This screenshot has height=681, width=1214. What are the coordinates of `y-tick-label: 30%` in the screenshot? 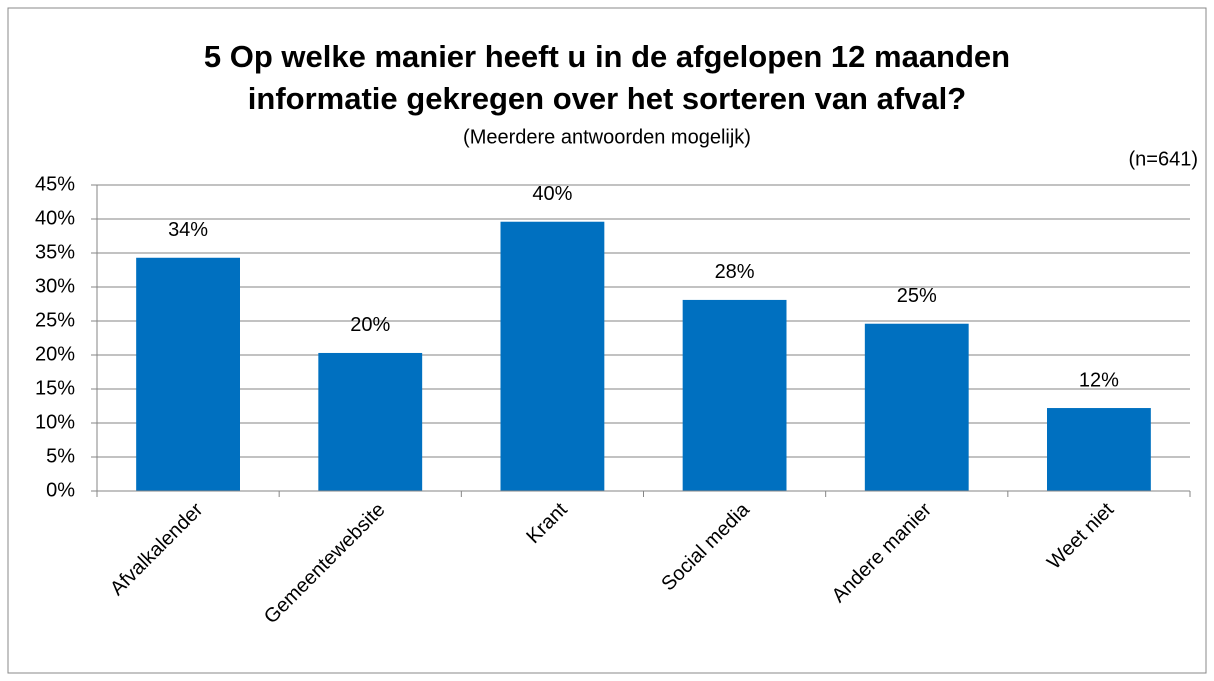 It's located at (55, 286).